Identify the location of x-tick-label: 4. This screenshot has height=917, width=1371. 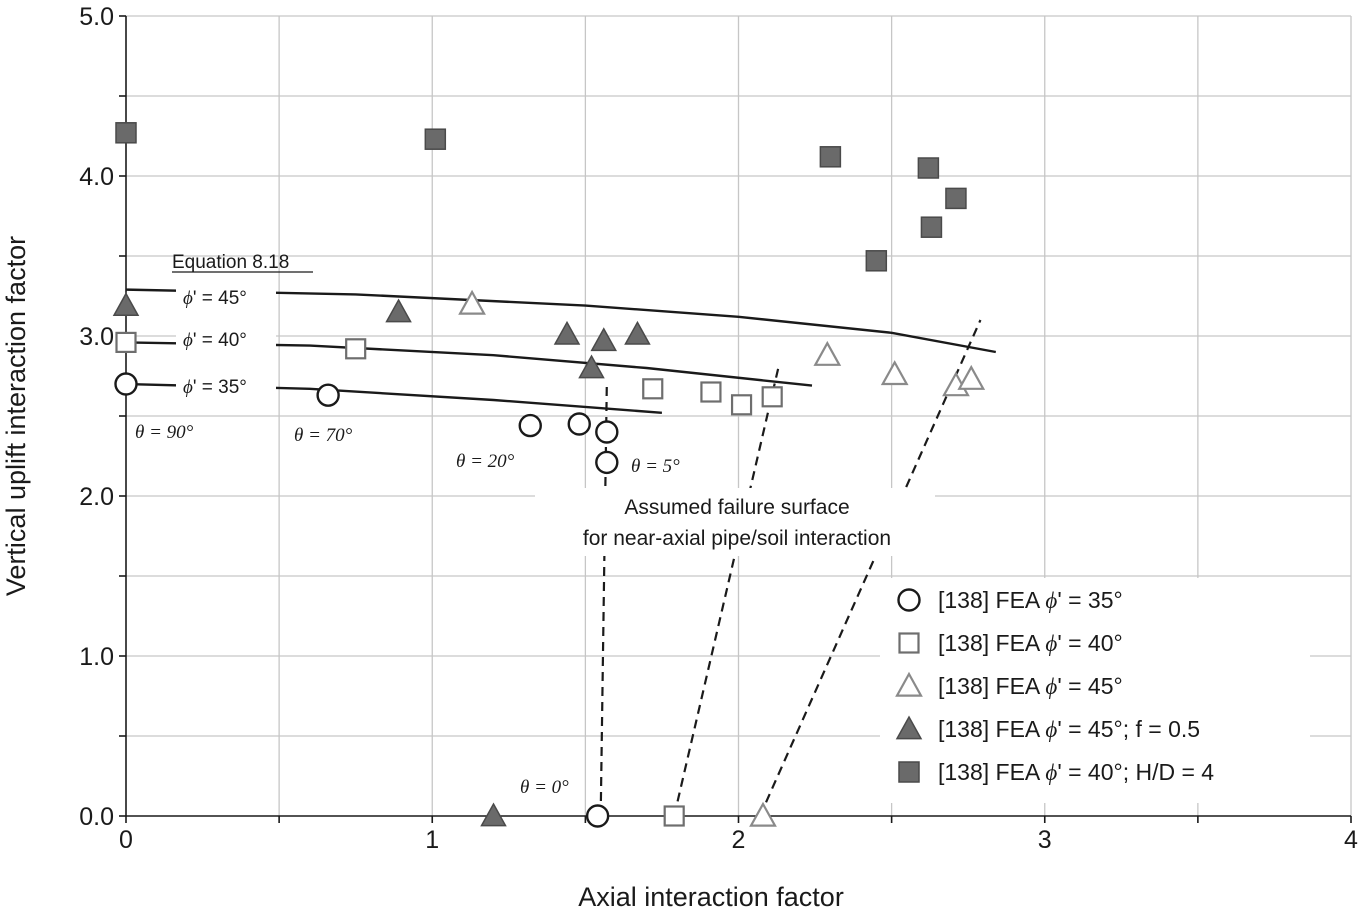
(1351, 840).